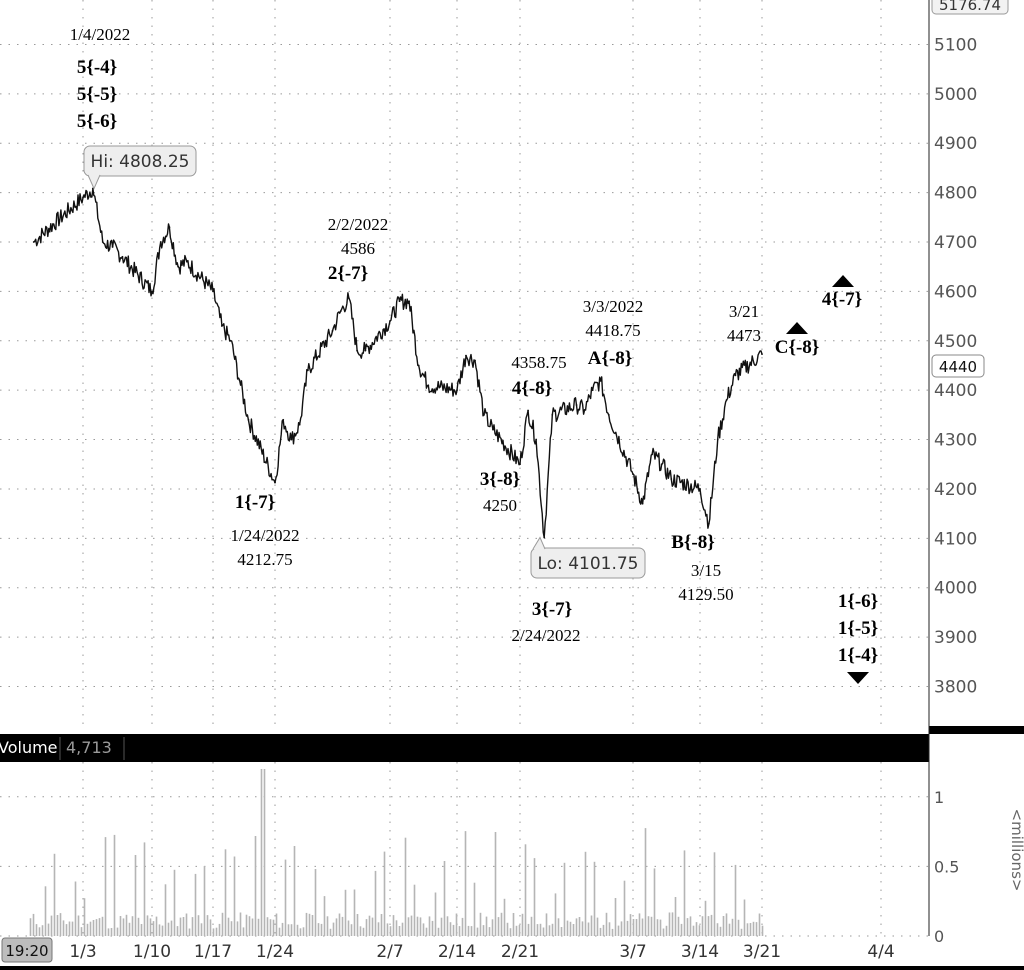 The height and width of the screenshot is (970, 1024). What do you see at coordinates (955, 95) in the screenshot?
I see `price-tick-label: 5000` at bounding box center [955, 95].